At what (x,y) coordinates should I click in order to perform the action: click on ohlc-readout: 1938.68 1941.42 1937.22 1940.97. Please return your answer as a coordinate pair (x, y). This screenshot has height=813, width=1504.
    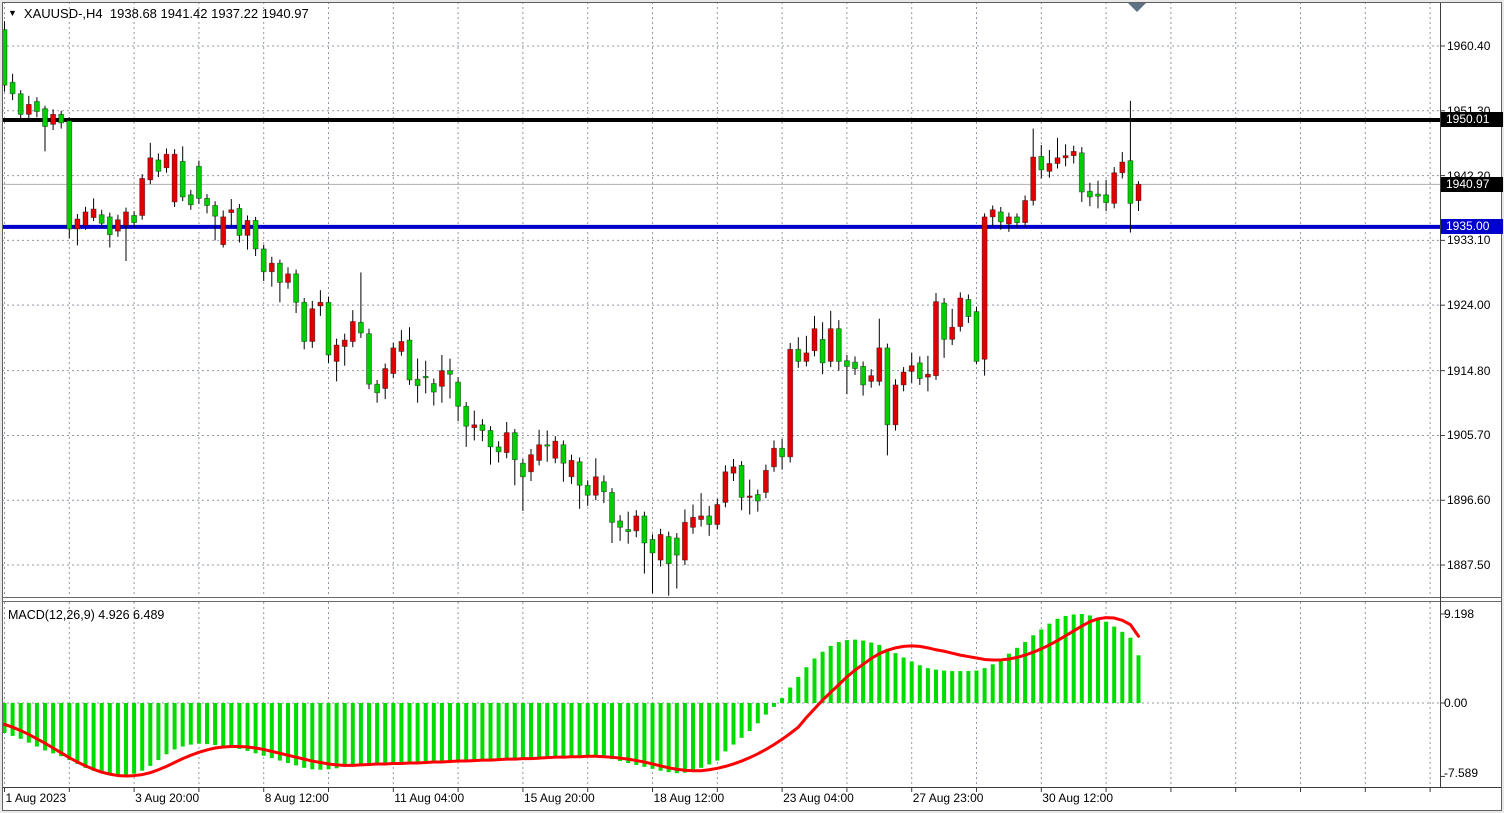
    Looking at the image, I should click on (209, 13).